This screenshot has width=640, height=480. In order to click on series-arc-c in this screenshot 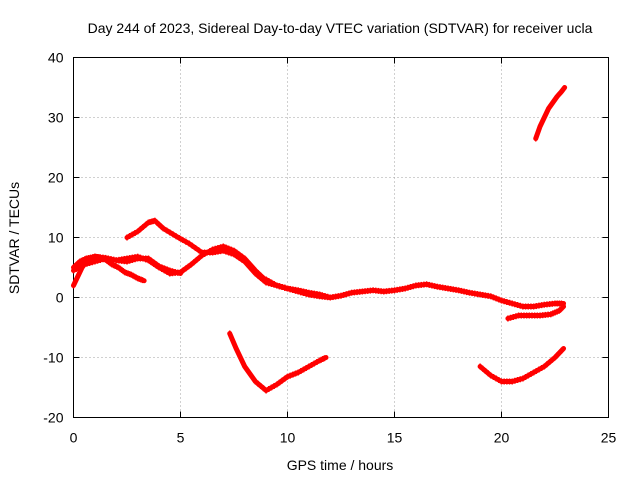, I will do `click(127, 265)`.